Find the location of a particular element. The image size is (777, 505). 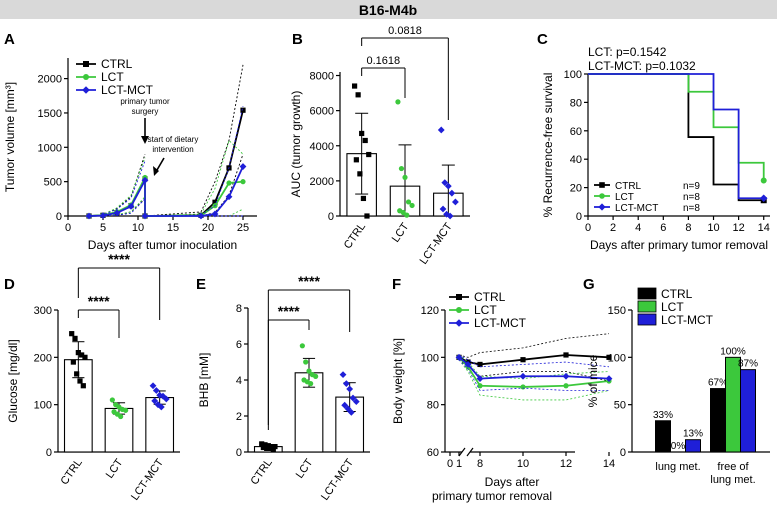

g-bar-label: 13% is located at coordinates (693, 434).